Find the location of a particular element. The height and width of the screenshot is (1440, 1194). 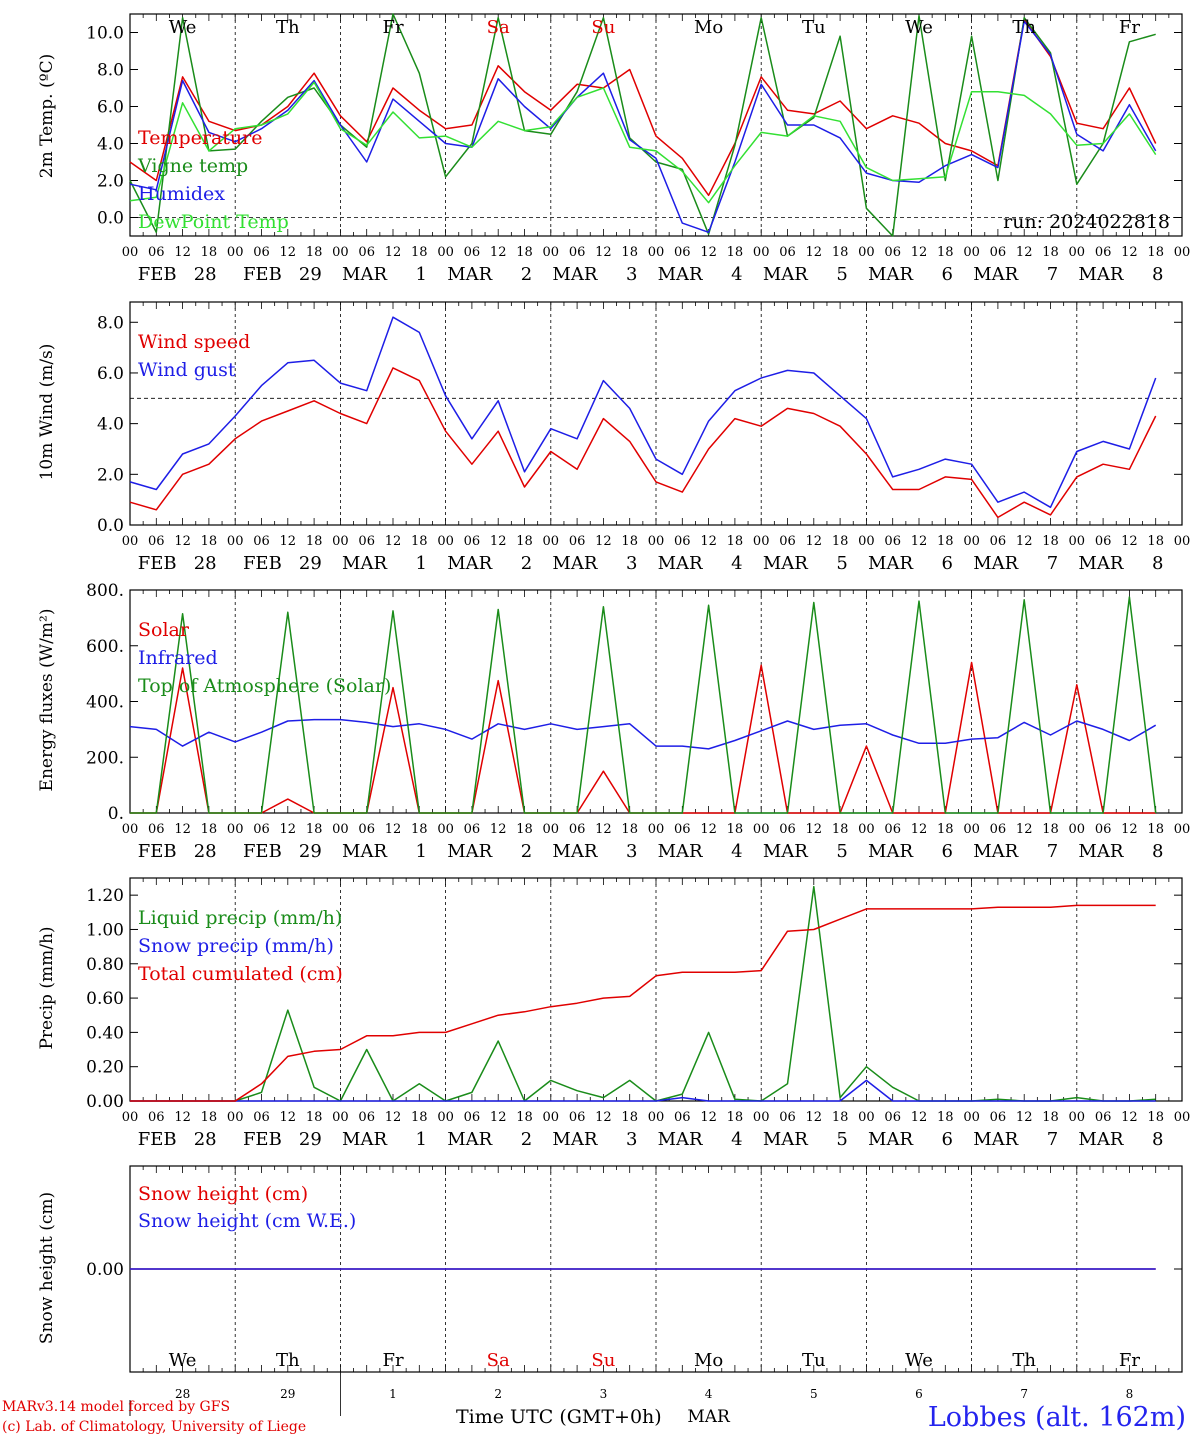

y-axis-label: 2m Temp. (ºC) is located at coordinates (47, 116).